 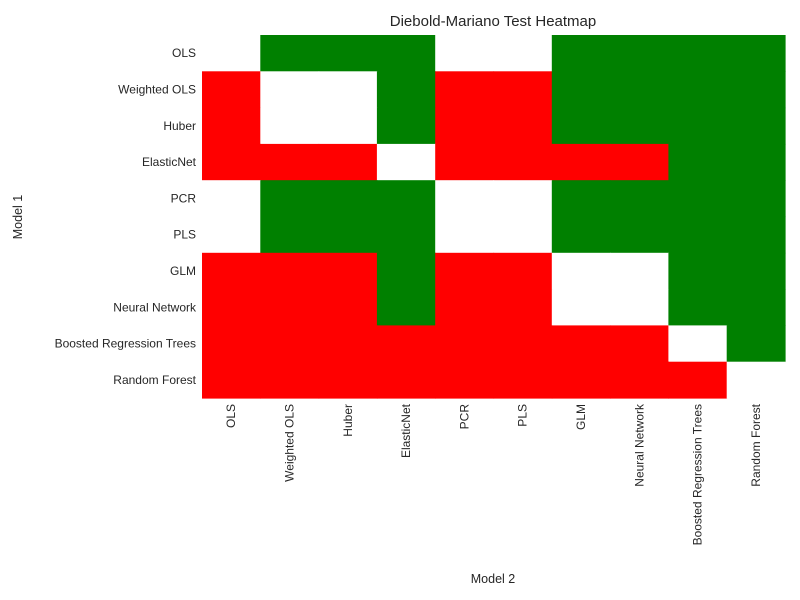 I want to click on heatmap-cell-huber-vs-pcr, so click(x=465, y=126).